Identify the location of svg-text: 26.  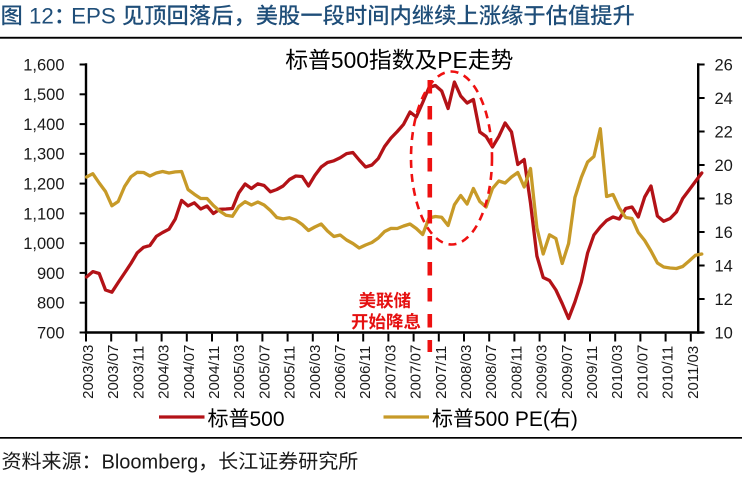
(724, 65).